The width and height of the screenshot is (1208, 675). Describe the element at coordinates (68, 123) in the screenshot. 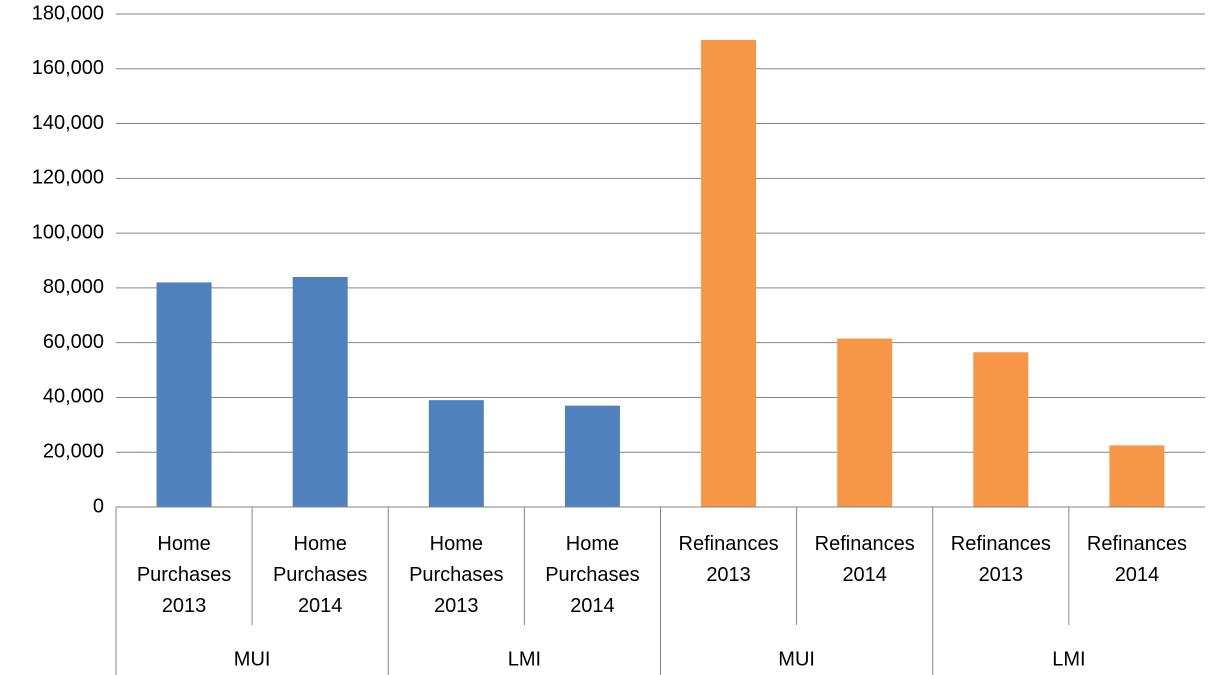

I see `y-tick-label: 140,000` at that location.